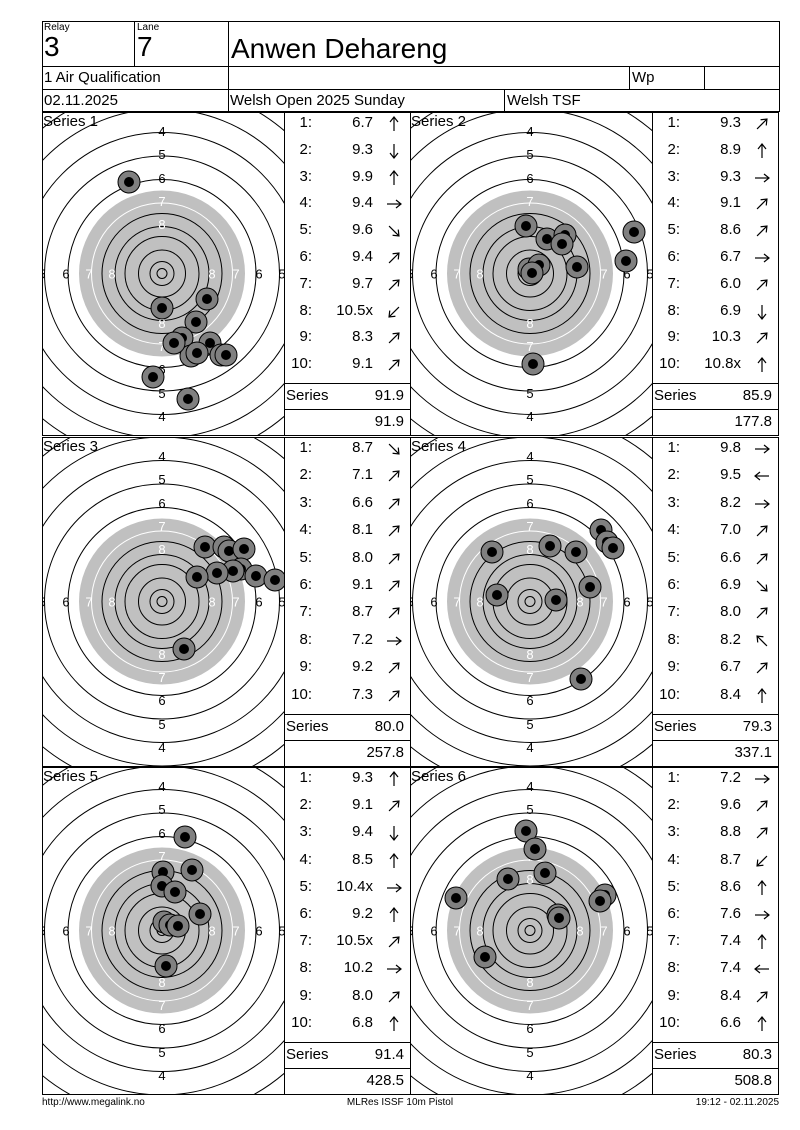  I want to click on shot-score: 8.9, so click(730, 149).